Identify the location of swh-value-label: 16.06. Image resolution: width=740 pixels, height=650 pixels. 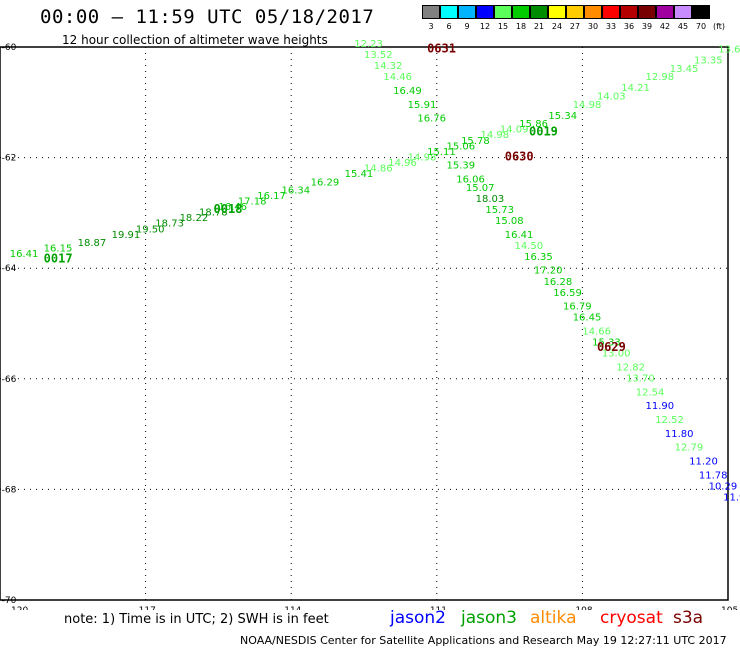
(470, 179).